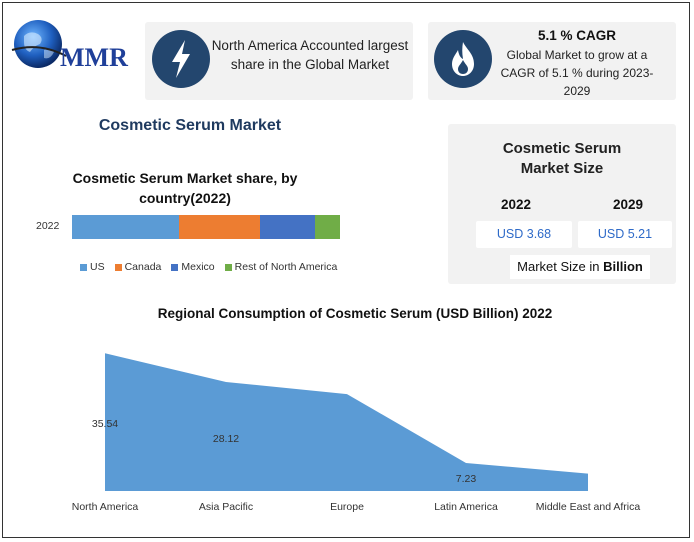 This screenshot has width=694, height=542. What do you see at coordinates (623, 266) in the screenshot?
I see `market-size-unit-value: Billion` at bounding box center [623, 266].